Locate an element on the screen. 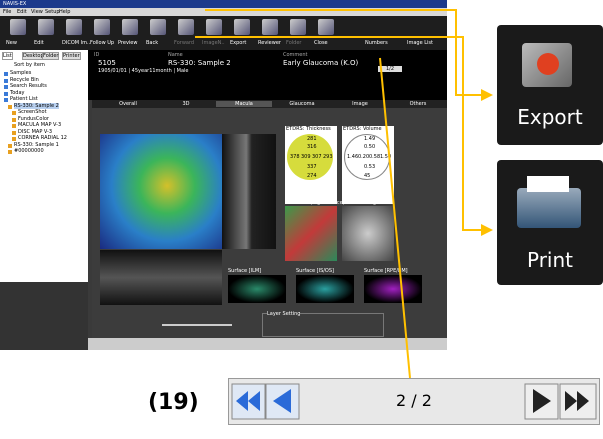  tab: 3D is located at coordinates (186, 104).